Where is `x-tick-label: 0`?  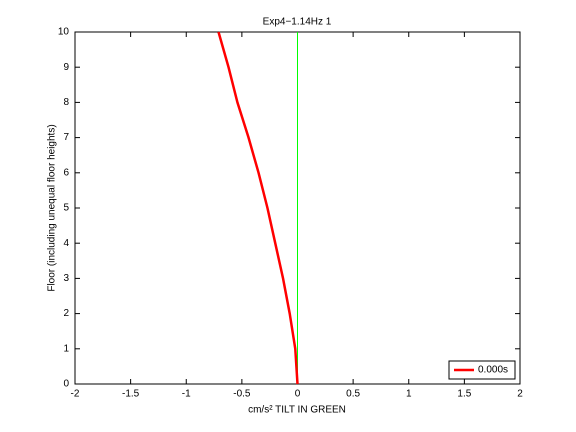 x-tick-label: 0 is located at coordinates (298, 394).